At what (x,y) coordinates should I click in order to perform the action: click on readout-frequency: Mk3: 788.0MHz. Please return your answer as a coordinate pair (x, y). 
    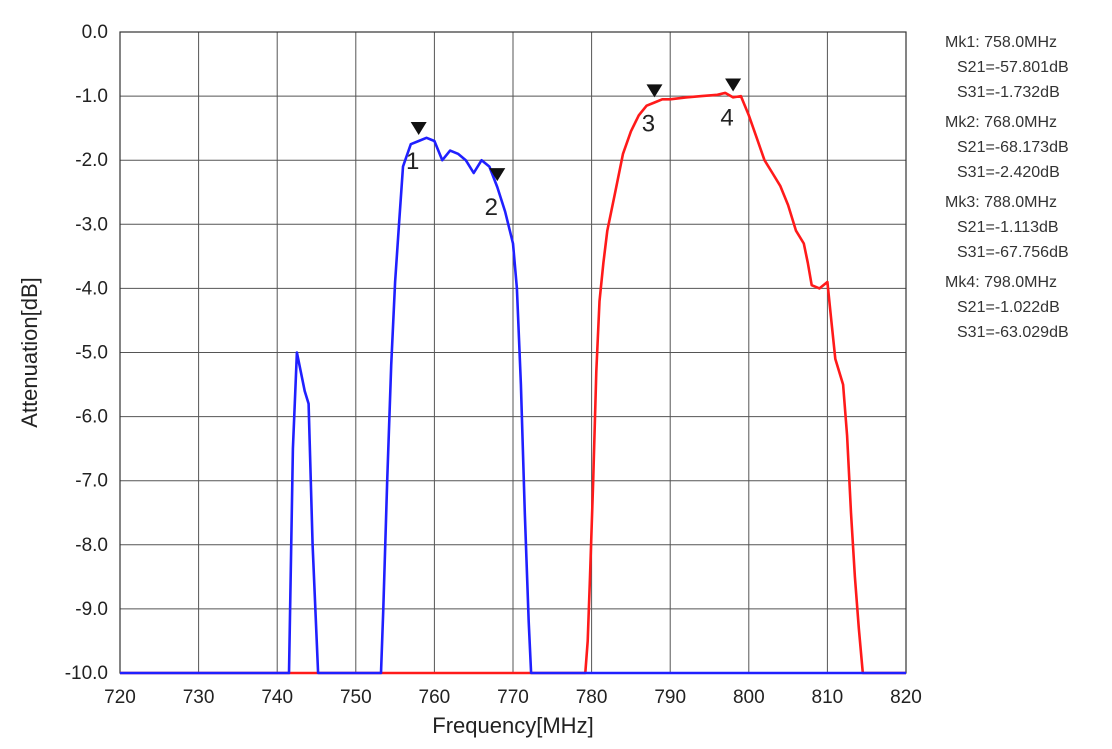
    Looking at the image, I should click on (1001, 202).